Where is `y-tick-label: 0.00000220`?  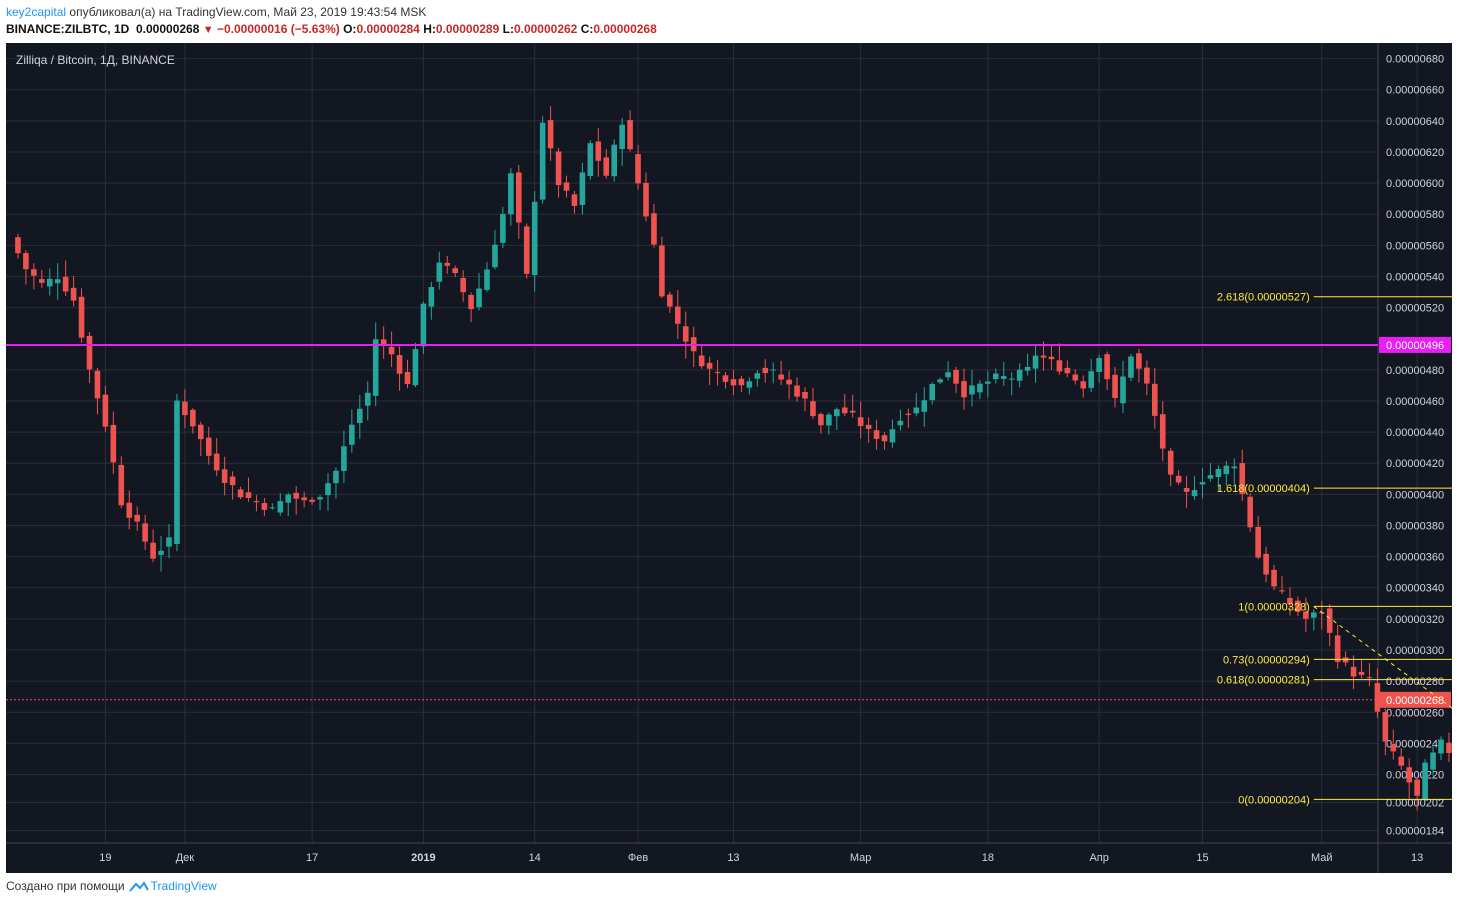
y-tick-label: 0.00000220 is located at coordinates (1415, 776).